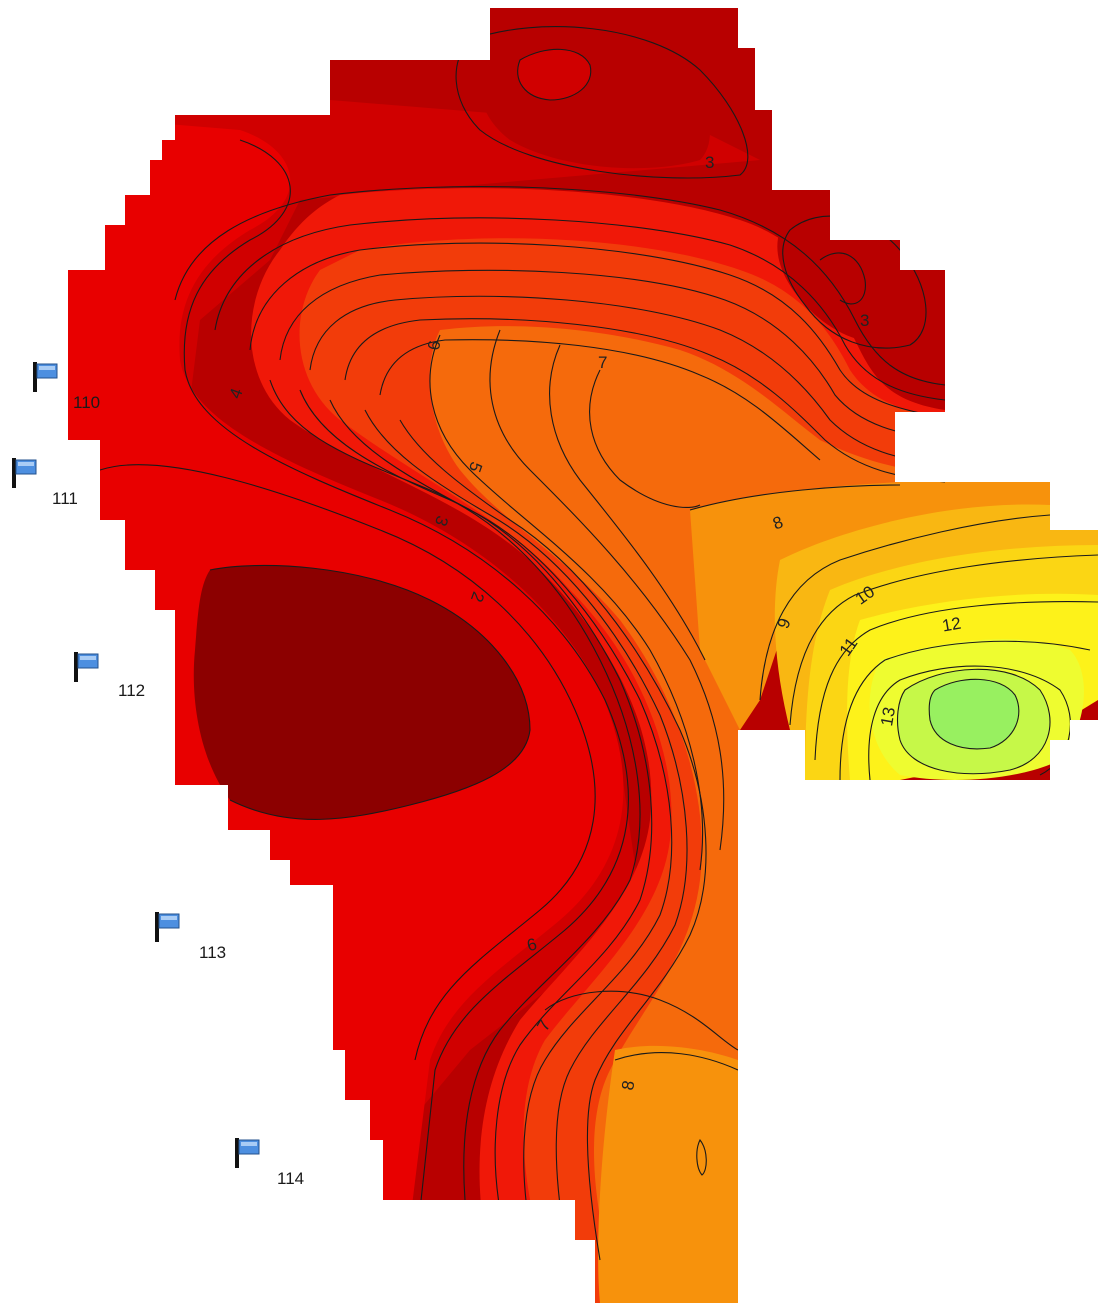 The image size is (1098, 1303). I want to click on band-level-1-low, so click(362, 692).